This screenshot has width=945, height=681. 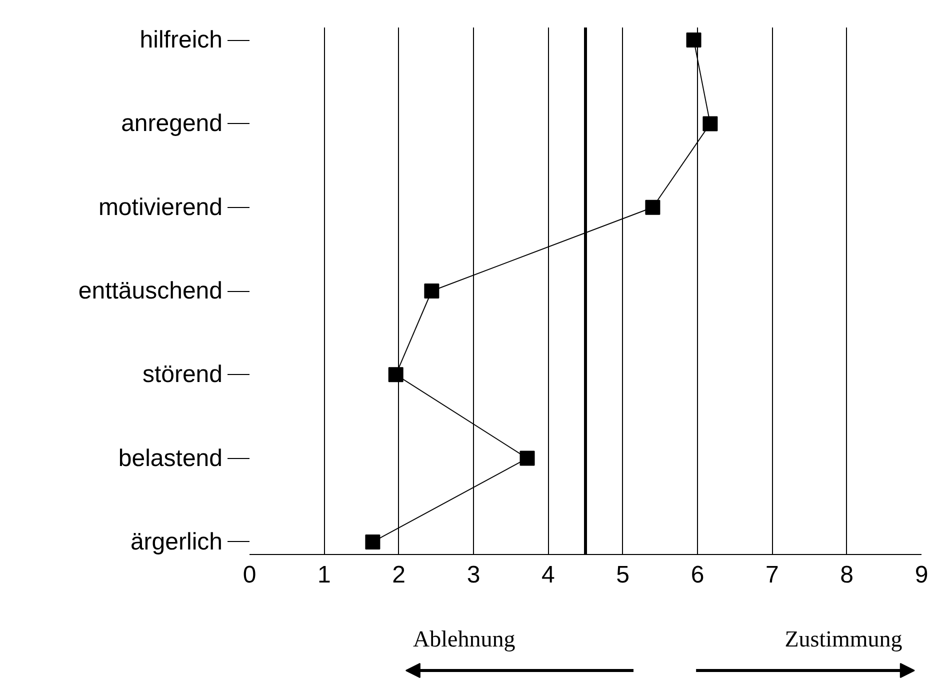 What do you see at coordinates (464, 639) in the screenshot?
I see `text: Ablehnung` at bounding box center [464, 639].